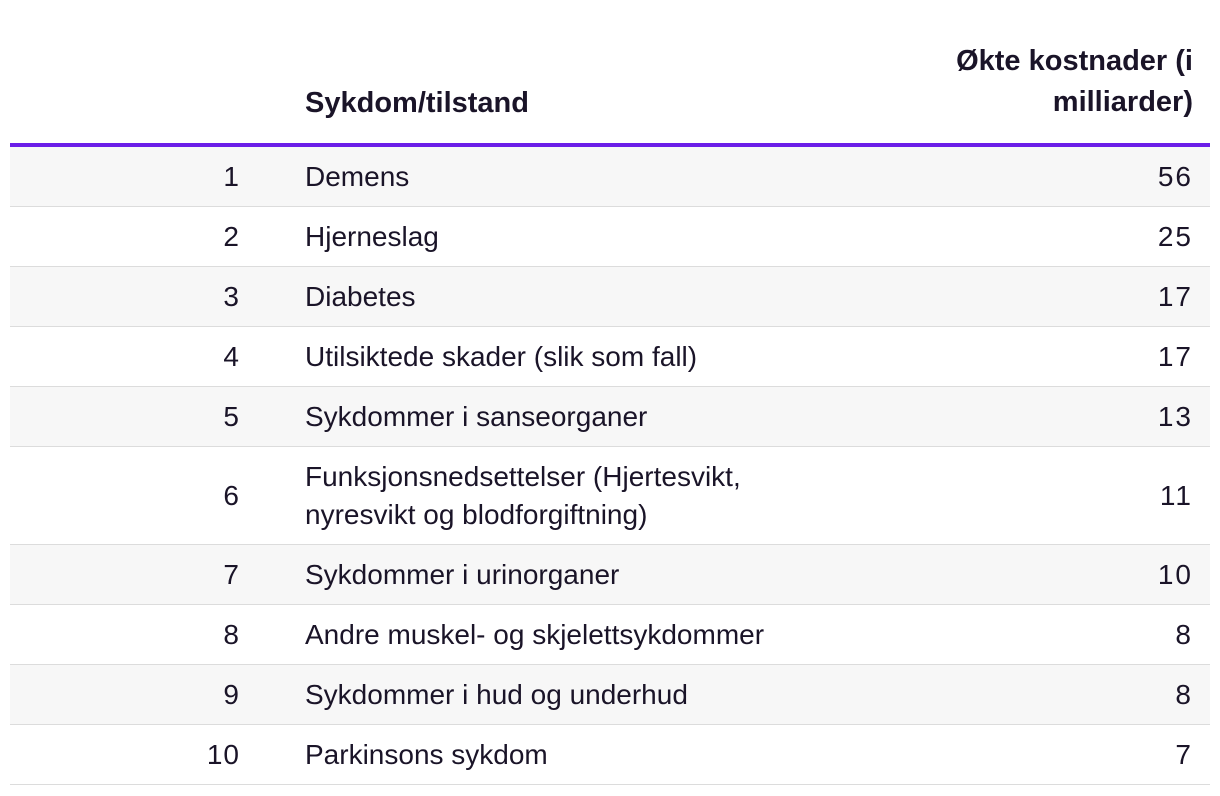 This screenshot has width=1220, height=796. Describe the element at coordinates (372, 236) in the screenshot. I see `condition-cell: Hjerneslag` at that location.